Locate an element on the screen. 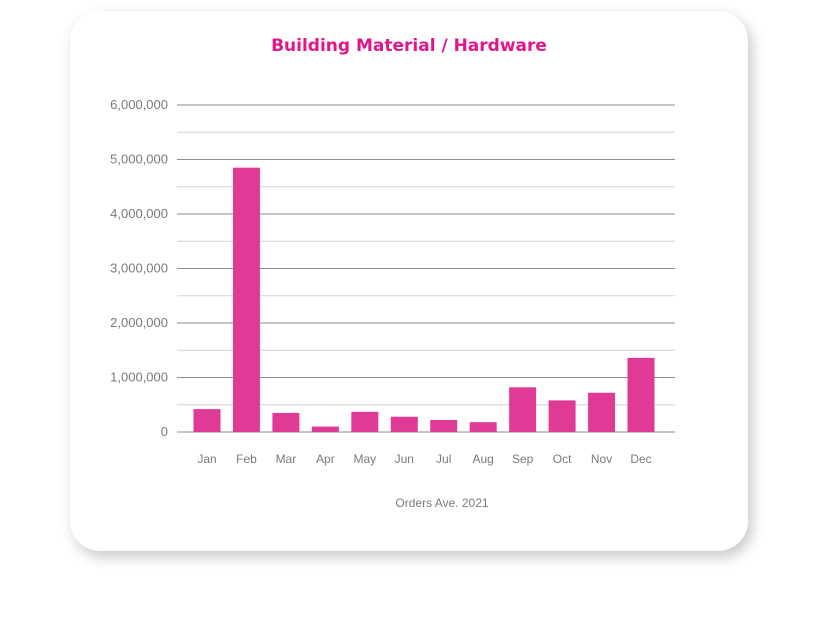 The width and height of the screenshot is (818, 631). chart-title: Building Material / Hardware is located at coordinates (409, 46).